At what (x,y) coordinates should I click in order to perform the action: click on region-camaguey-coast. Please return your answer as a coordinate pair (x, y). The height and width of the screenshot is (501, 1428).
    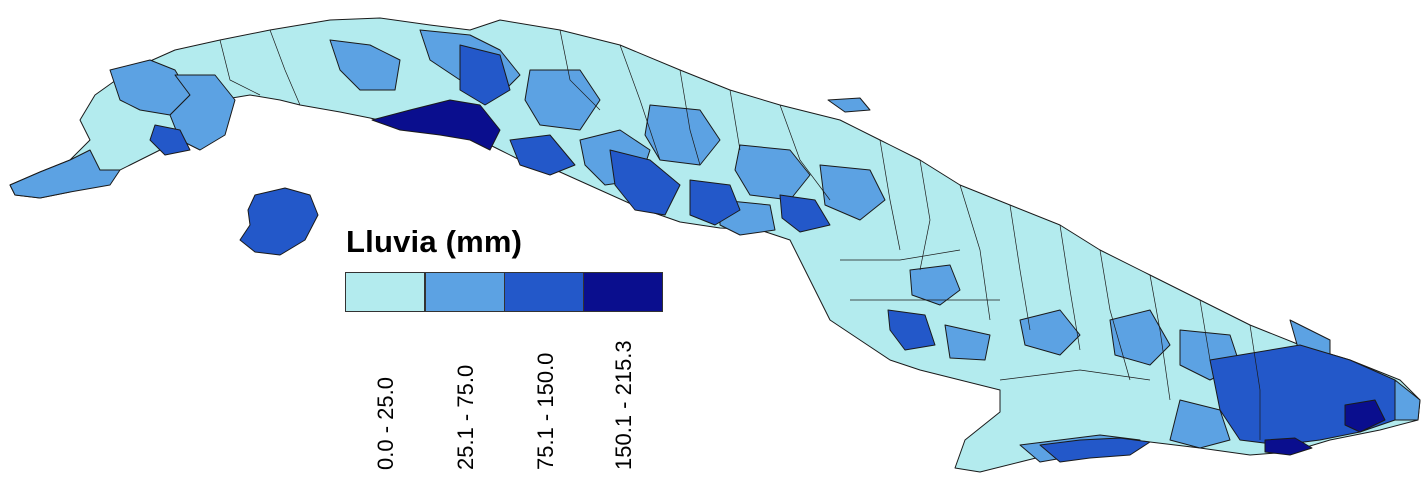
    Looking at the image, I should click on (911, 330).